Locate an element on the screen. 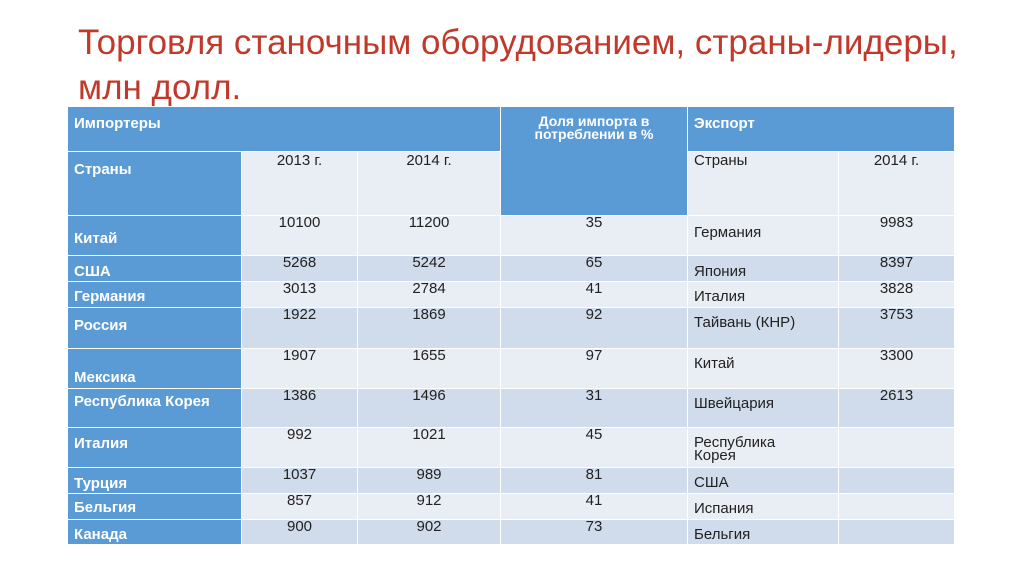 The width and height of the screenshot is (1024, 574). header-import-share: Доля импорта в потреблении в % is located at coordinates (594, 161).